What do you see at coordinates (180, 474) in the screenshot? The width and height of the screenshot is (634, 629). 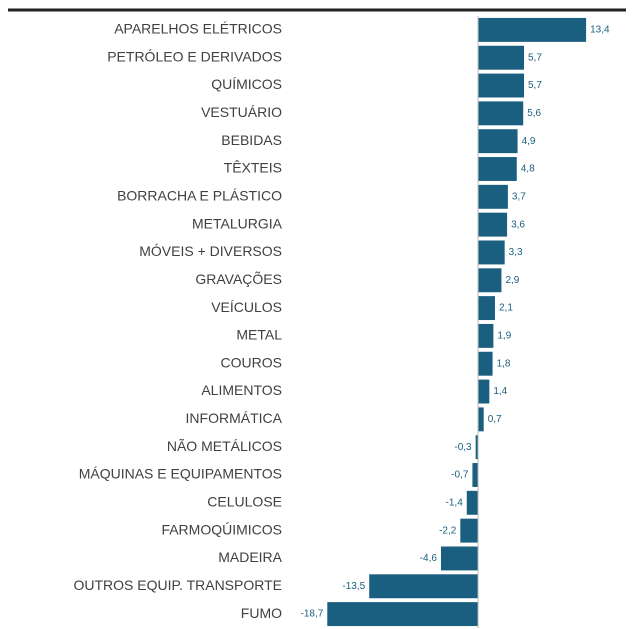 I see `category-label: MÁQUINAS E EQUIPAMENTOS` at bounding box center [180, 474].